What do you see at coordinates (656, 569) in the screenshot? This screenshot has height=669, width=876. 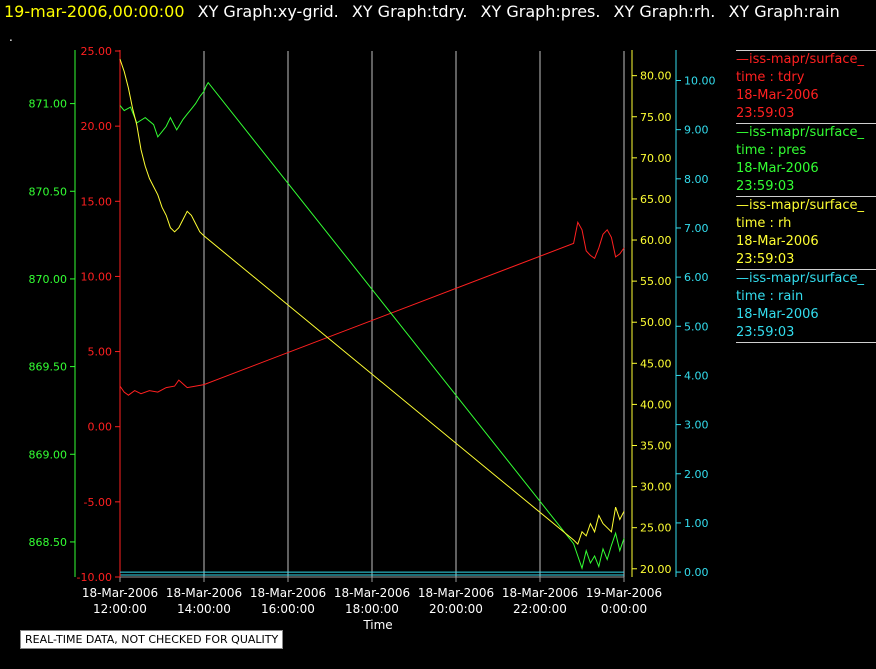 I see `y-tick-label-rh: 20.00` at bounding box center [656, 569].